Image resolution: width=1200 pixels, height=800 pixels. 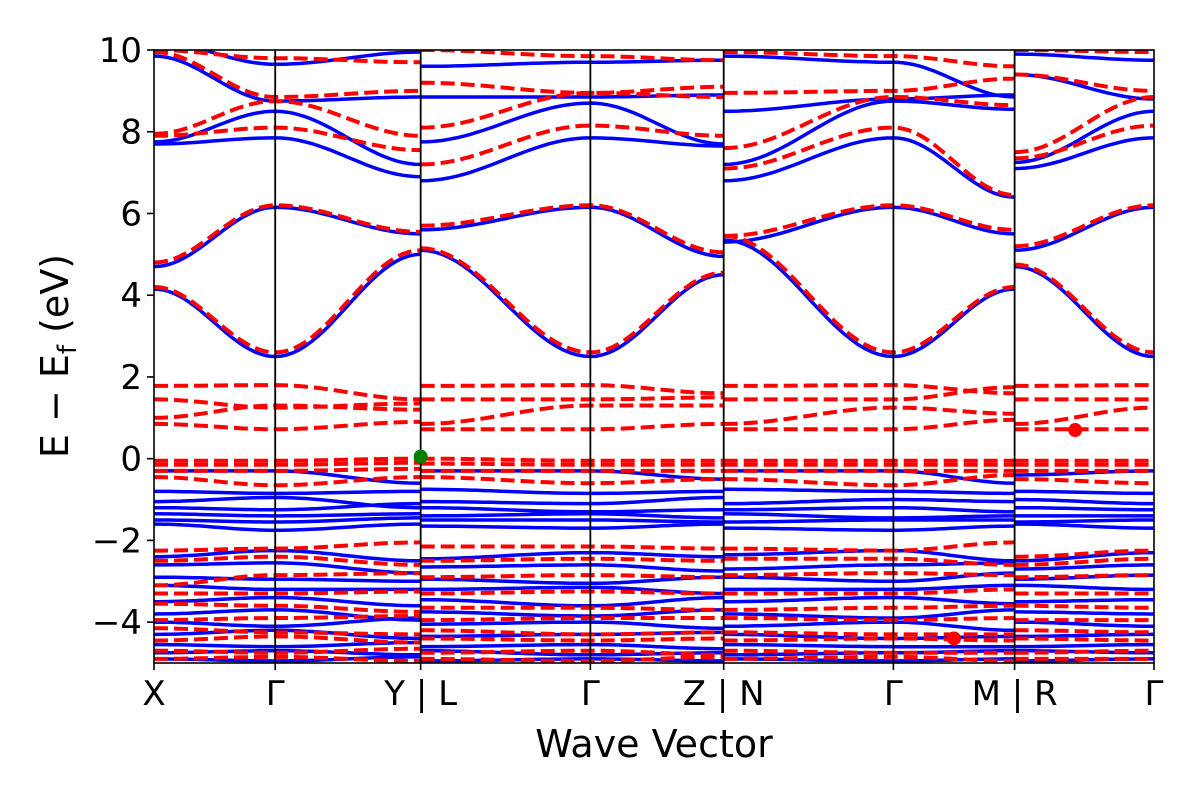 What do you see at coordinates (1075, 430) in the screenshot?
I see `red-dot-1-marker` at bounding box center [1075, 430].